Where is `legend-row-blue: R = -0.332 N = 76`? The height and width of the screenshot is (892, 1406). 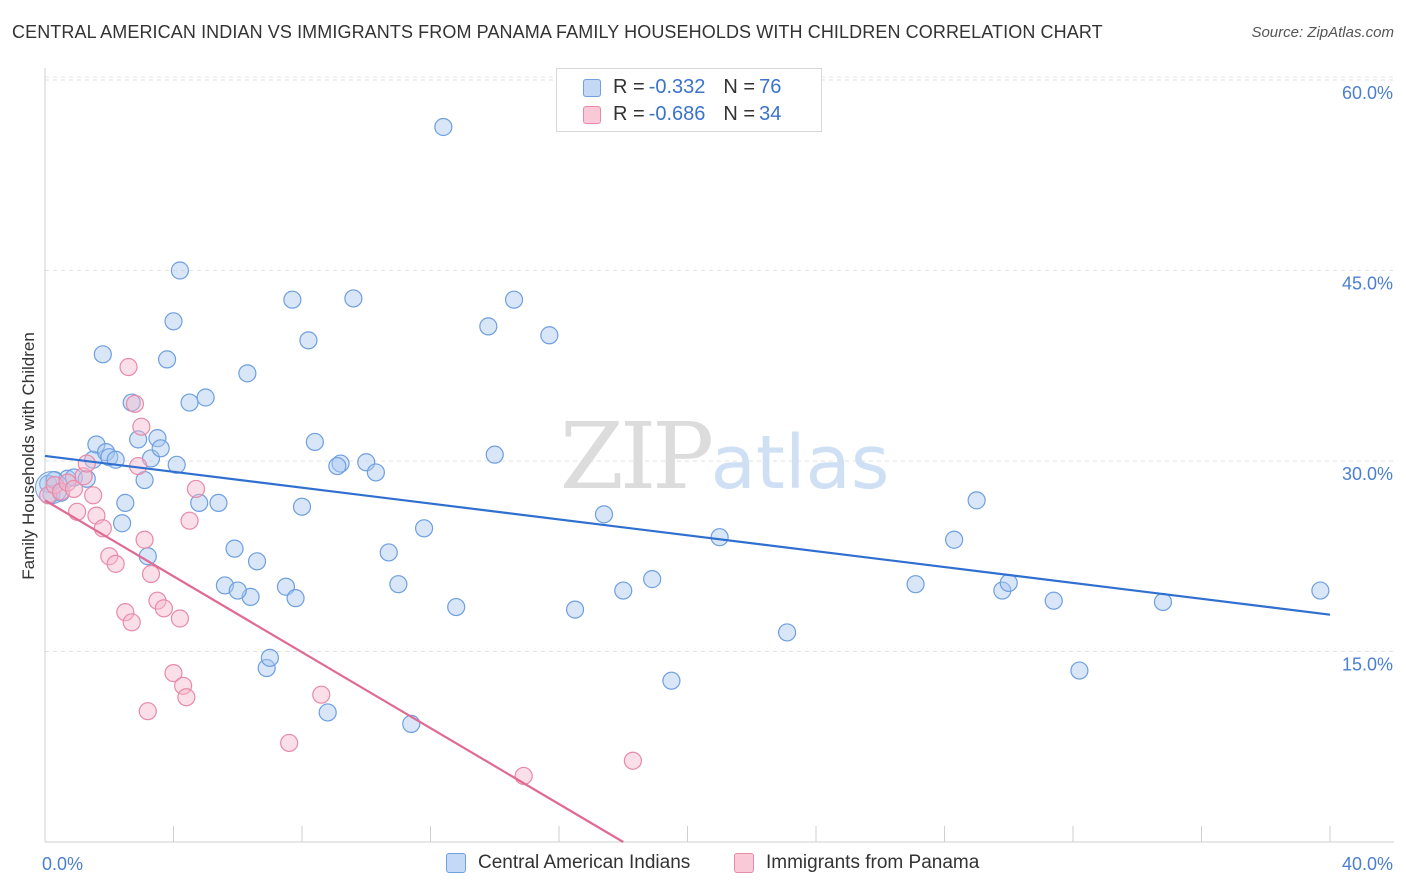
legend-row-blue: R = -0.332 N = 76 is located at coordinates (682, 87).